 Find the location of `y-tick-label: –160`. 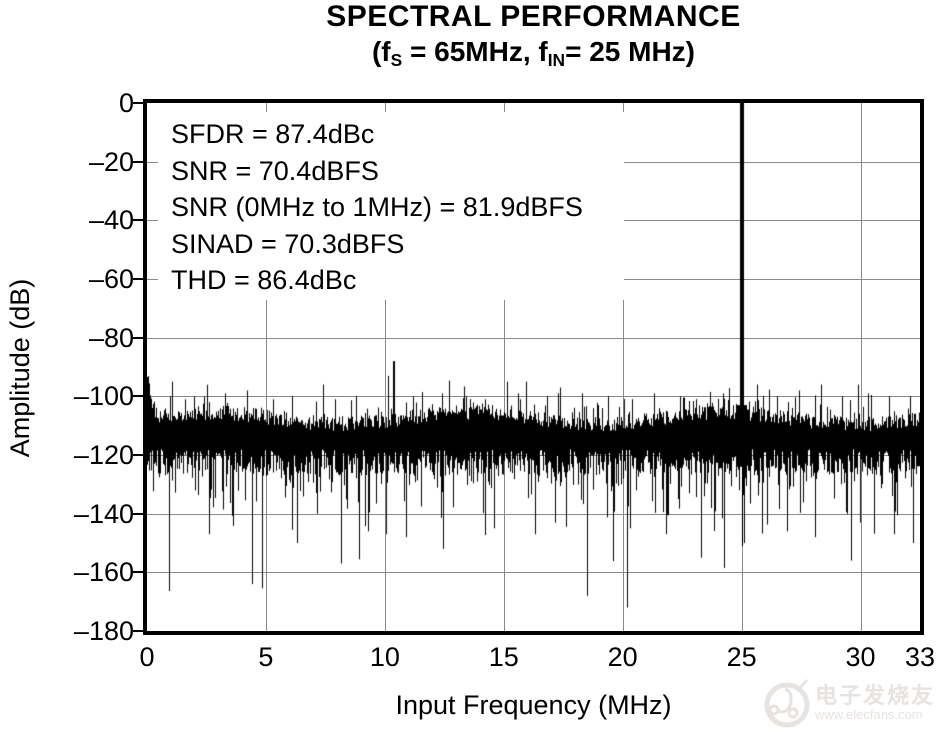

y-tick-label: –160 is located at coordinates (103, 572).